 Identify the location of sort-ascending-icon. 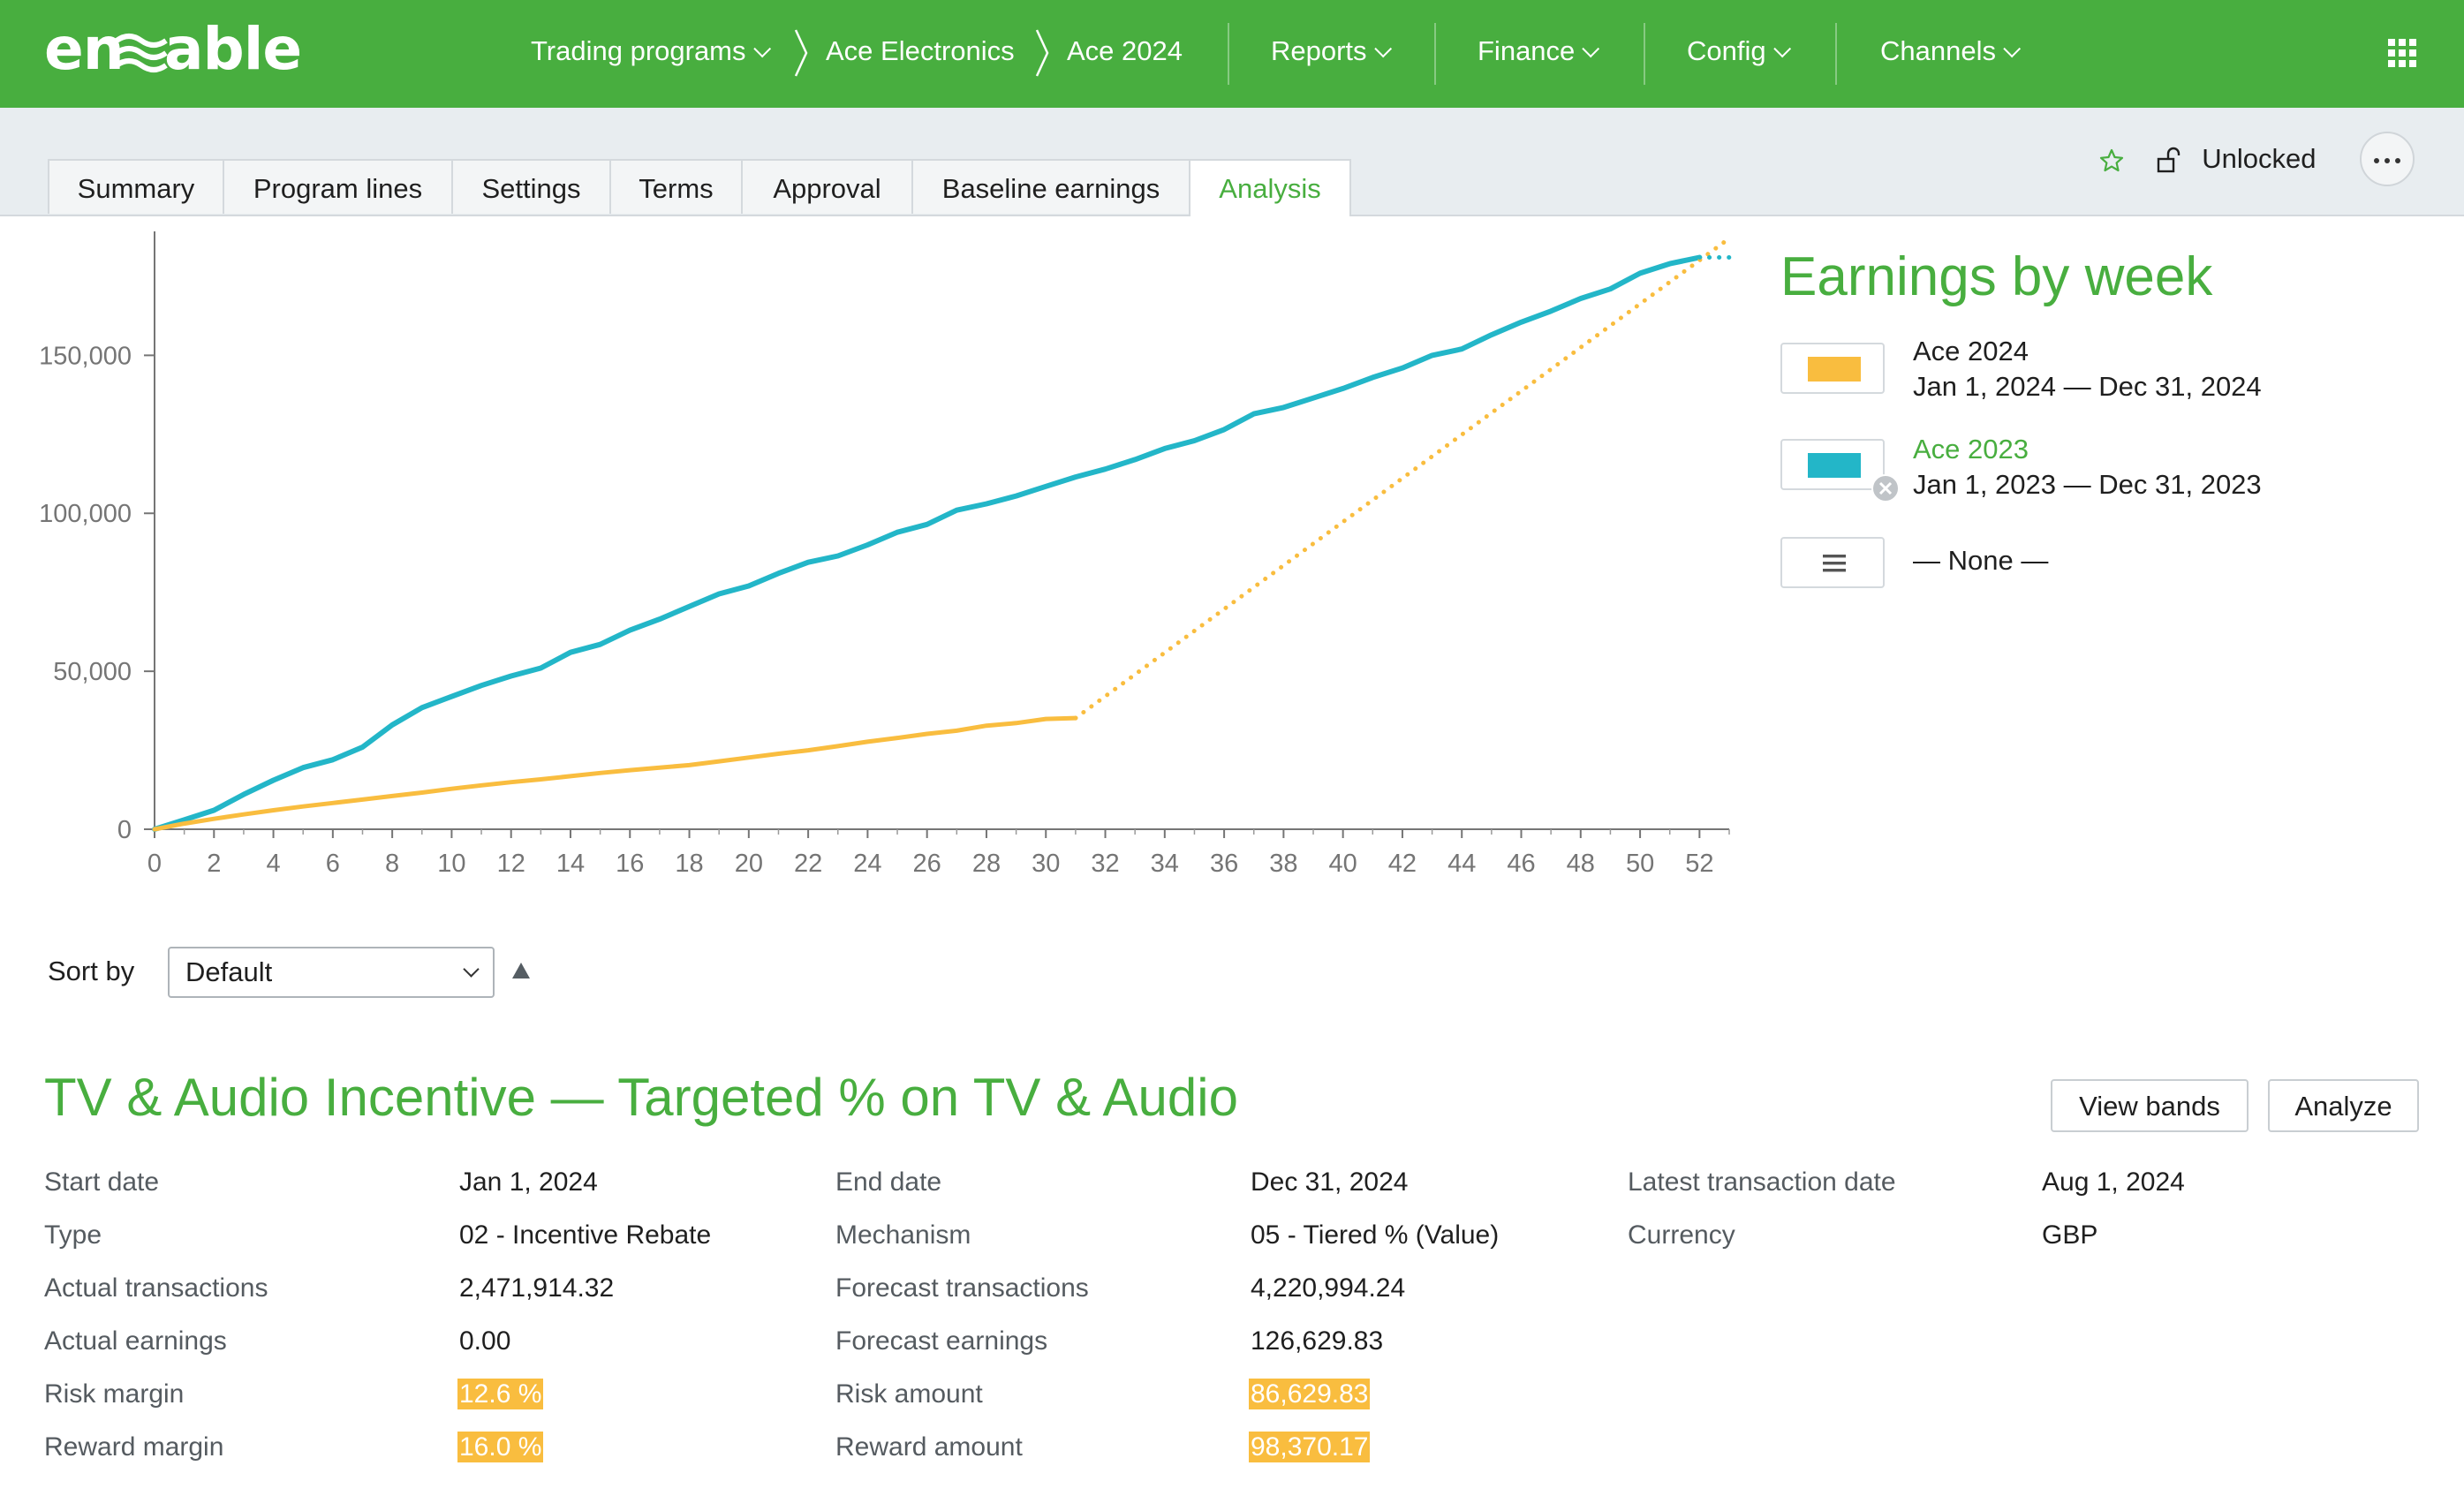
(521, 970).